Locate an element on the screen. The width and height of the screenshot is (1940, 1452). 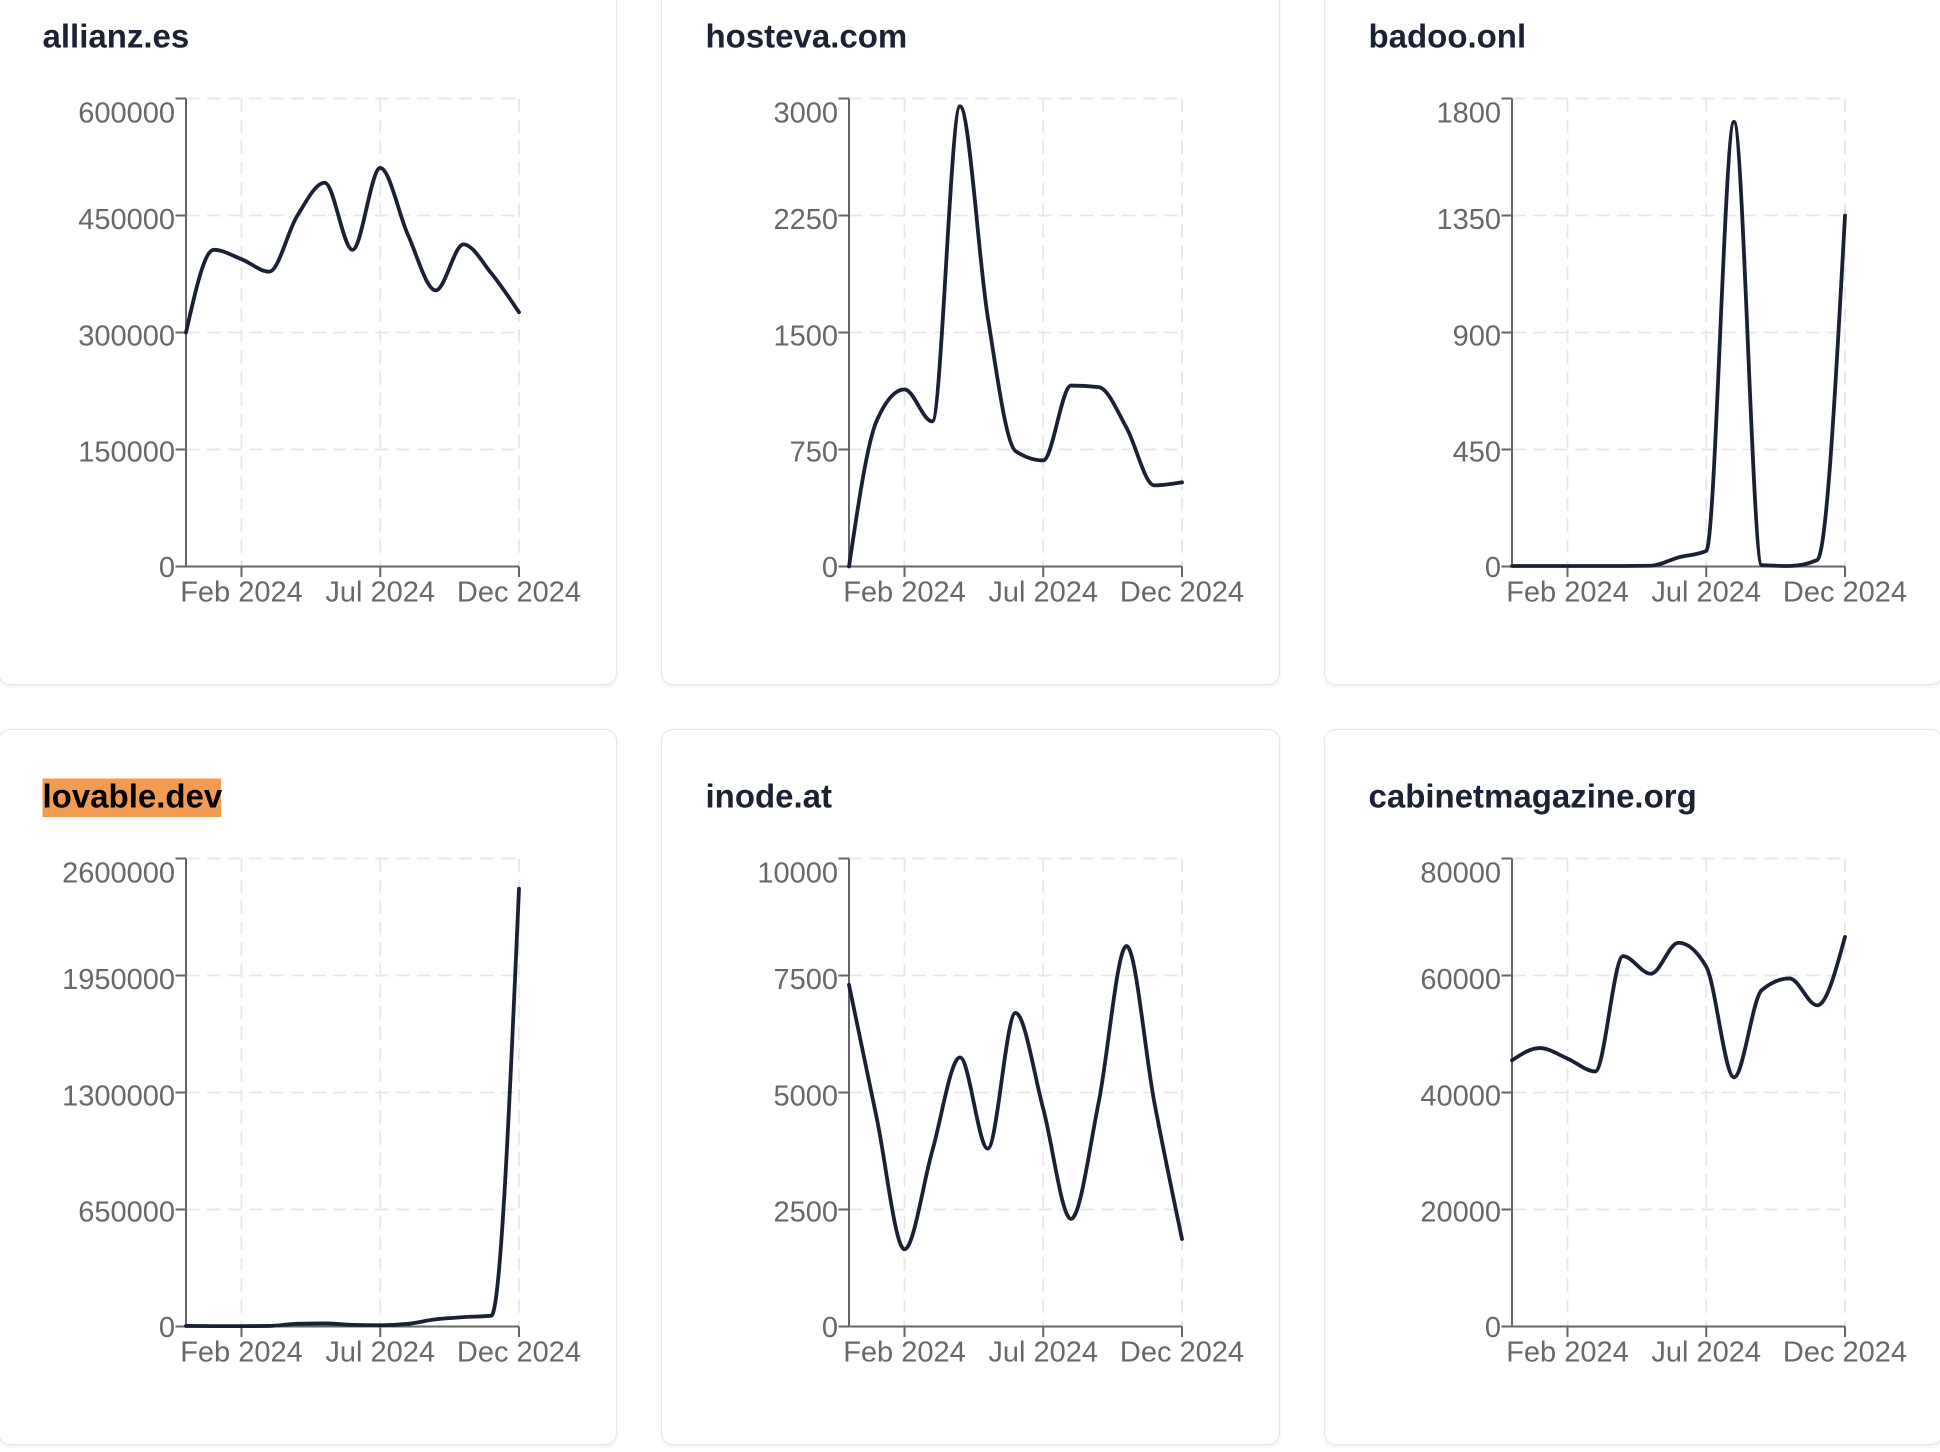
svg-text: 450 is located at coordinates (1476, 452).